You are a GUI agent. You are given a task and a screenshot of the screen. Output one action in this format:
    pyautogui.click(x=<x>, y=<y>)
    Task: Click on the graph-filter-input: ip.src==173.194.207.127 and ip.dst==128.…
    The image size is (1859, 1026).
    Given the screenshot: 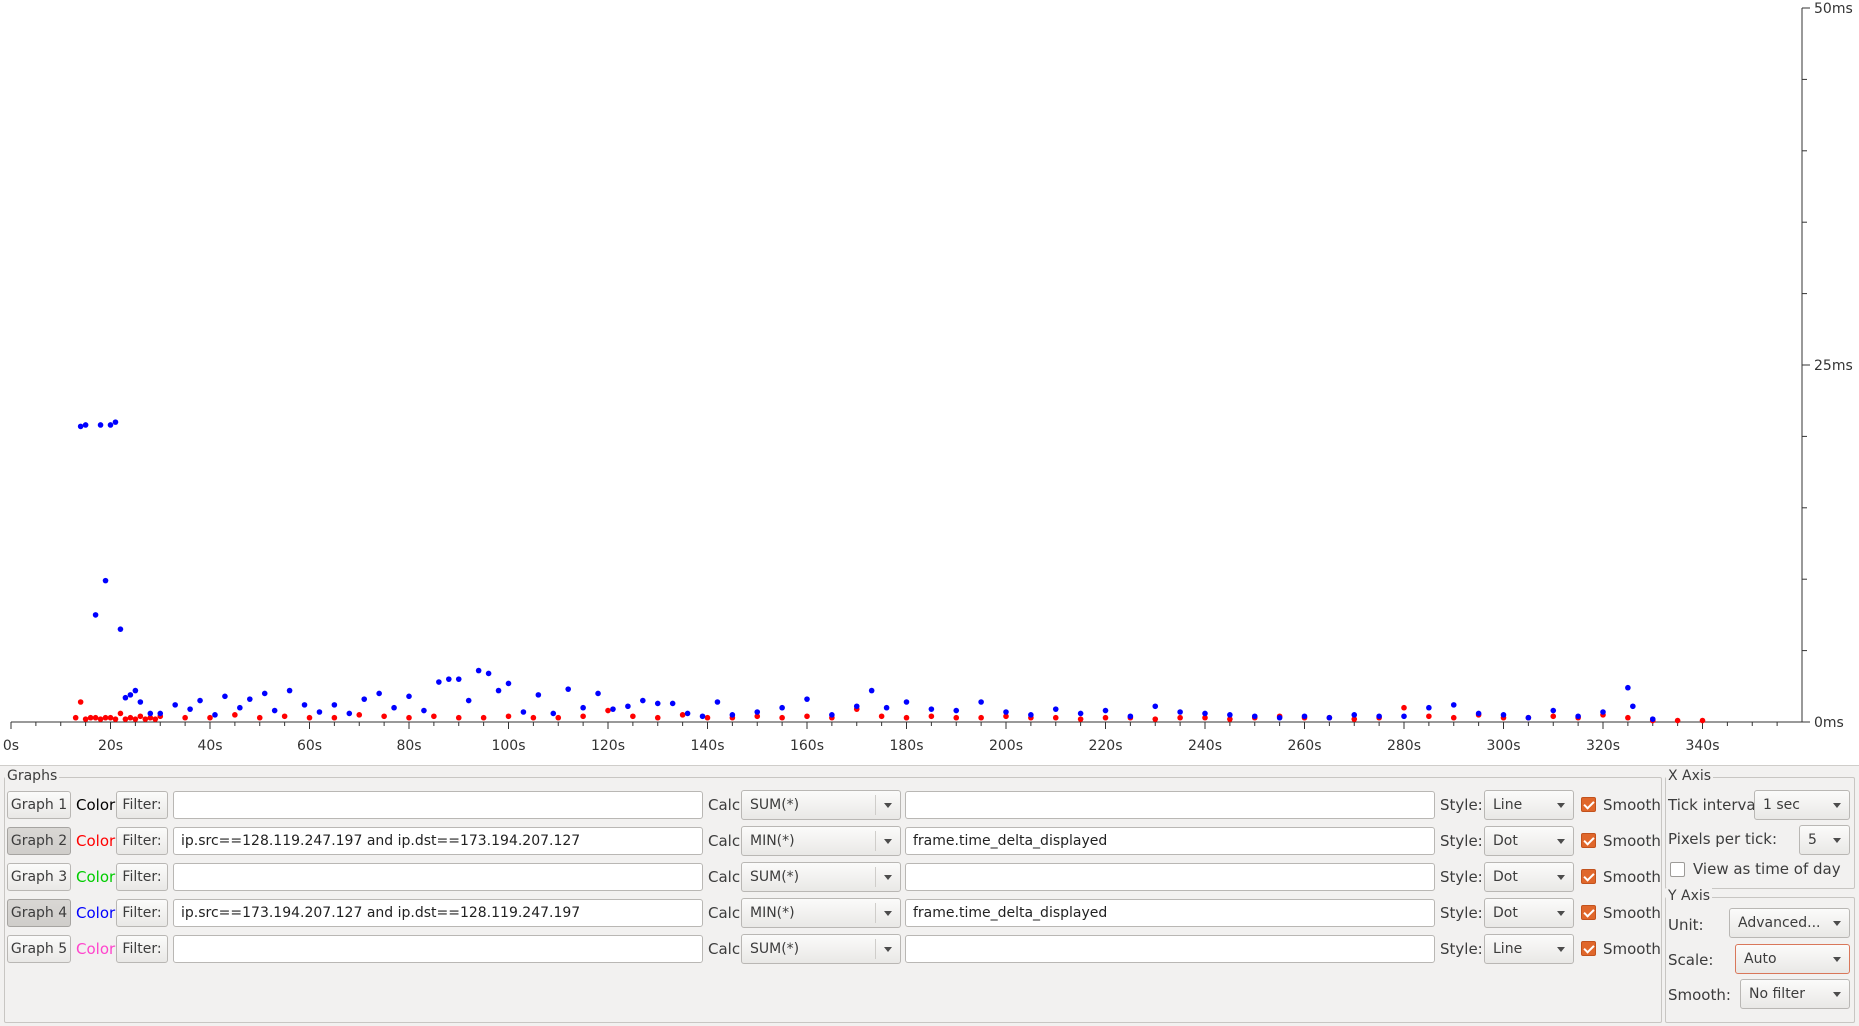 What is the action you would take?
    pyautogui.click(x=438, y=913)
    